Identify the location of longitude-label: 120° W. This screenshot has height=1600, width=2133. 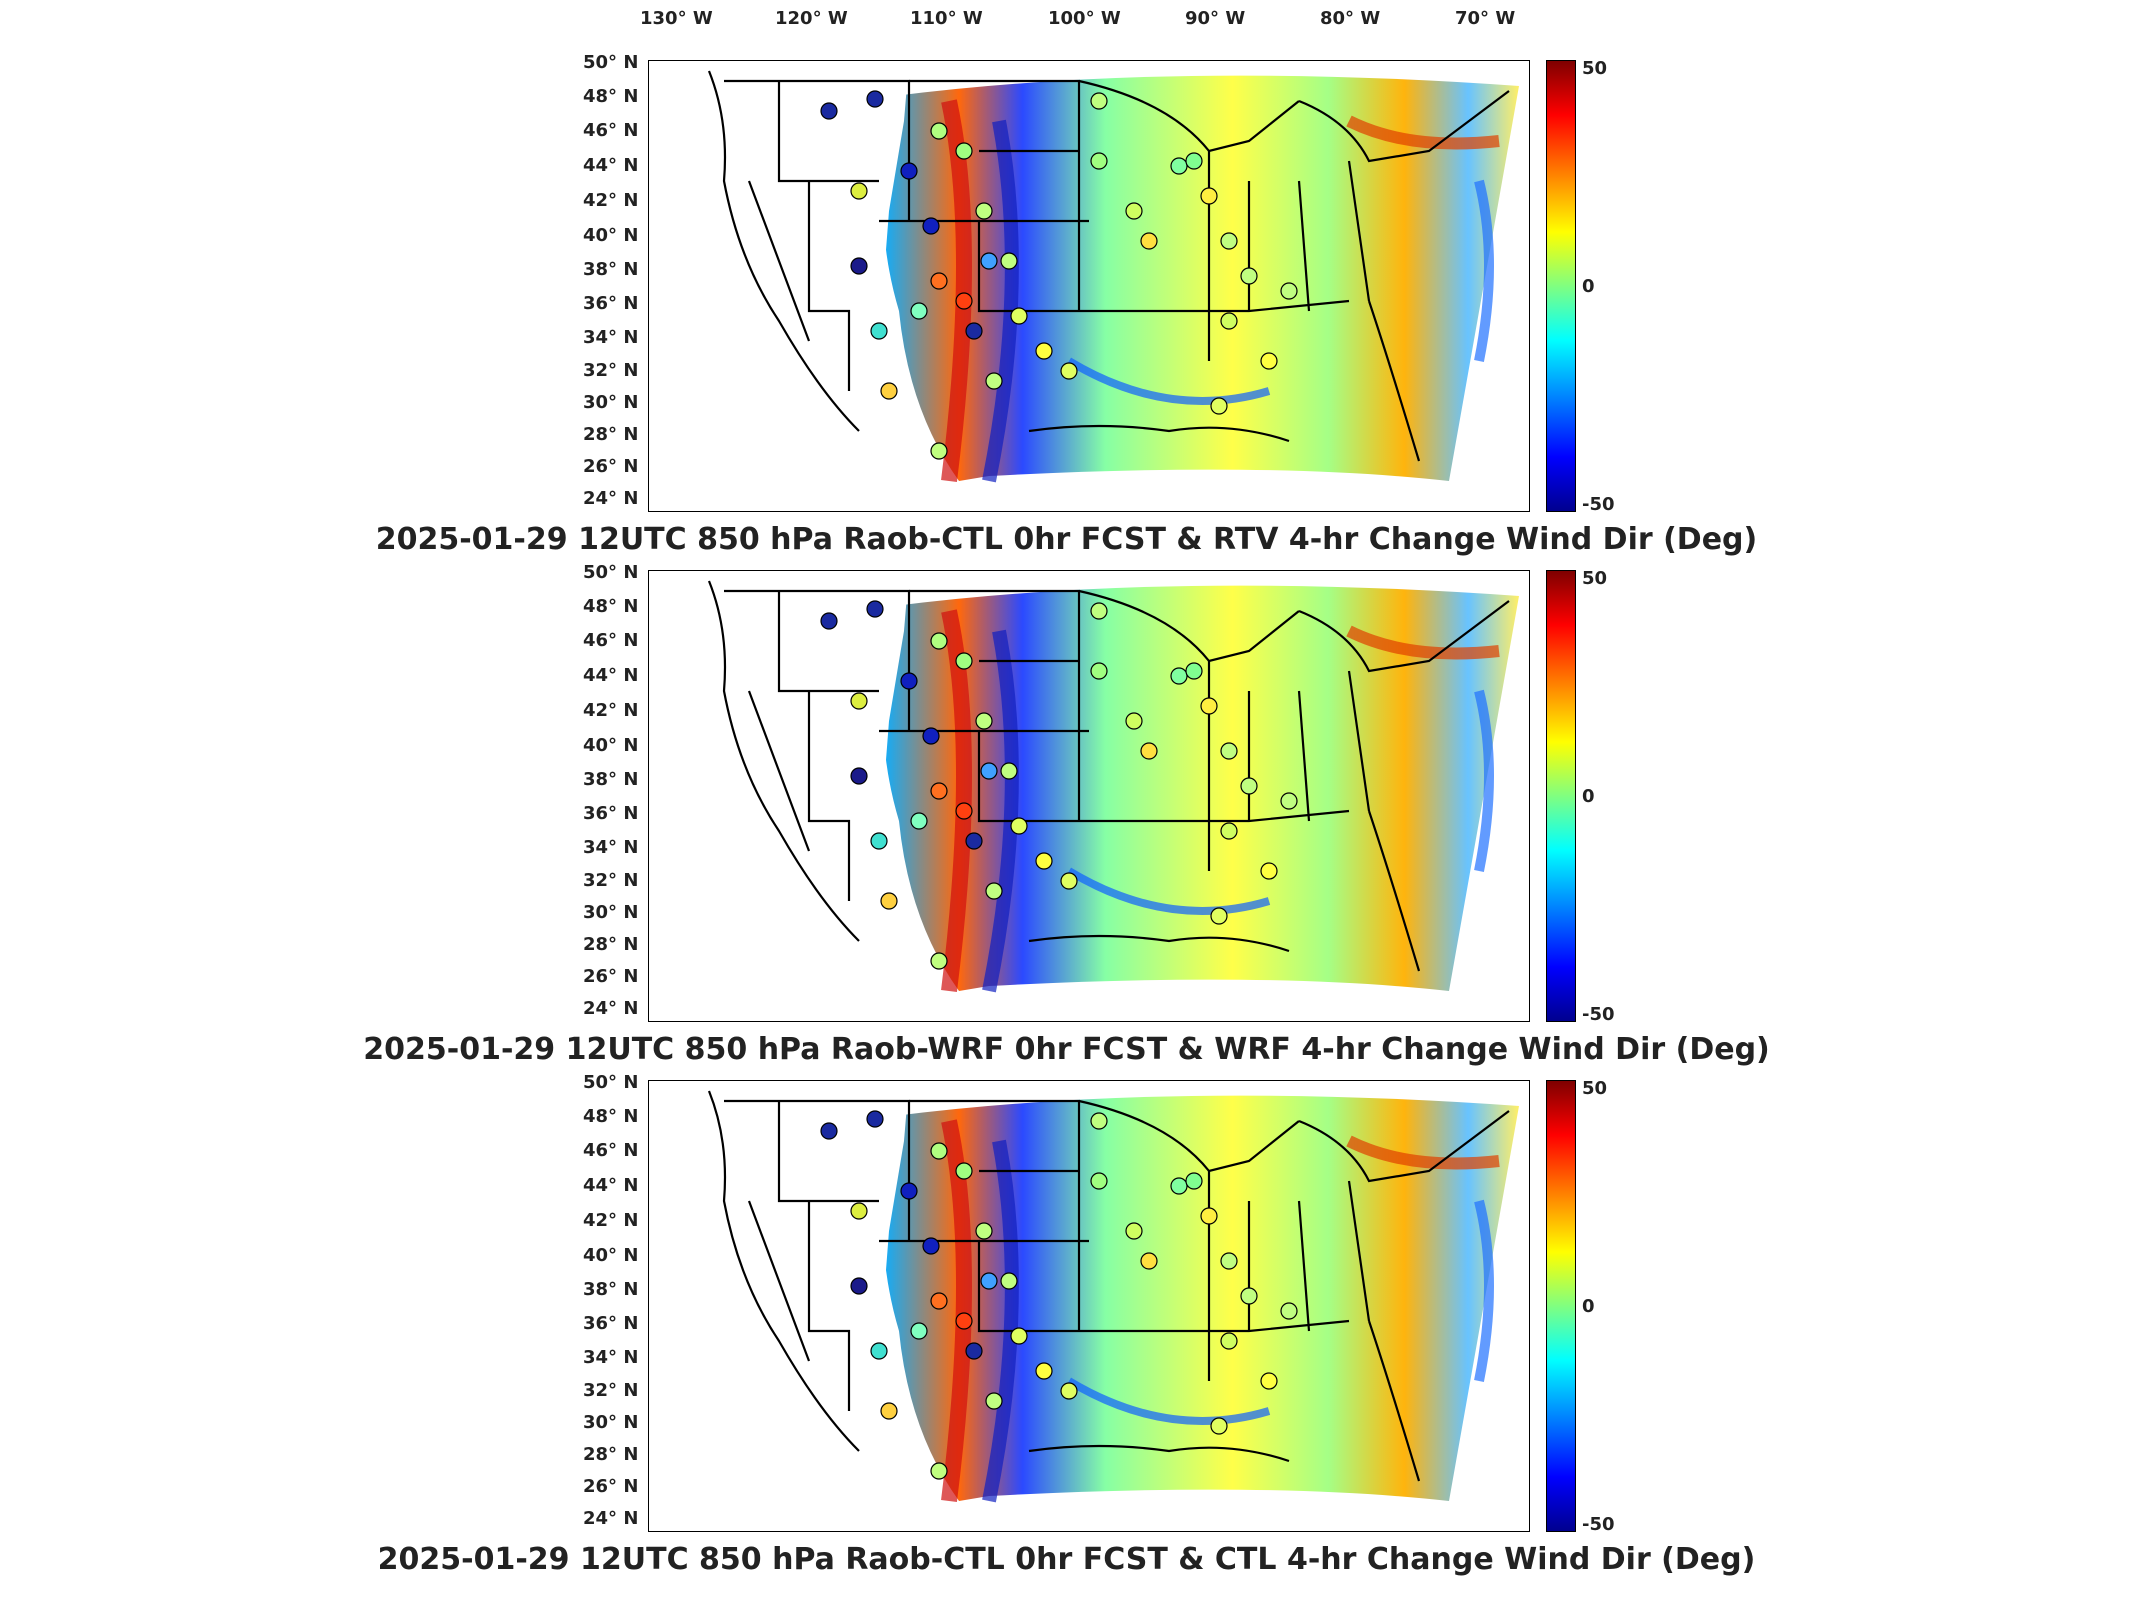
(811, 18).